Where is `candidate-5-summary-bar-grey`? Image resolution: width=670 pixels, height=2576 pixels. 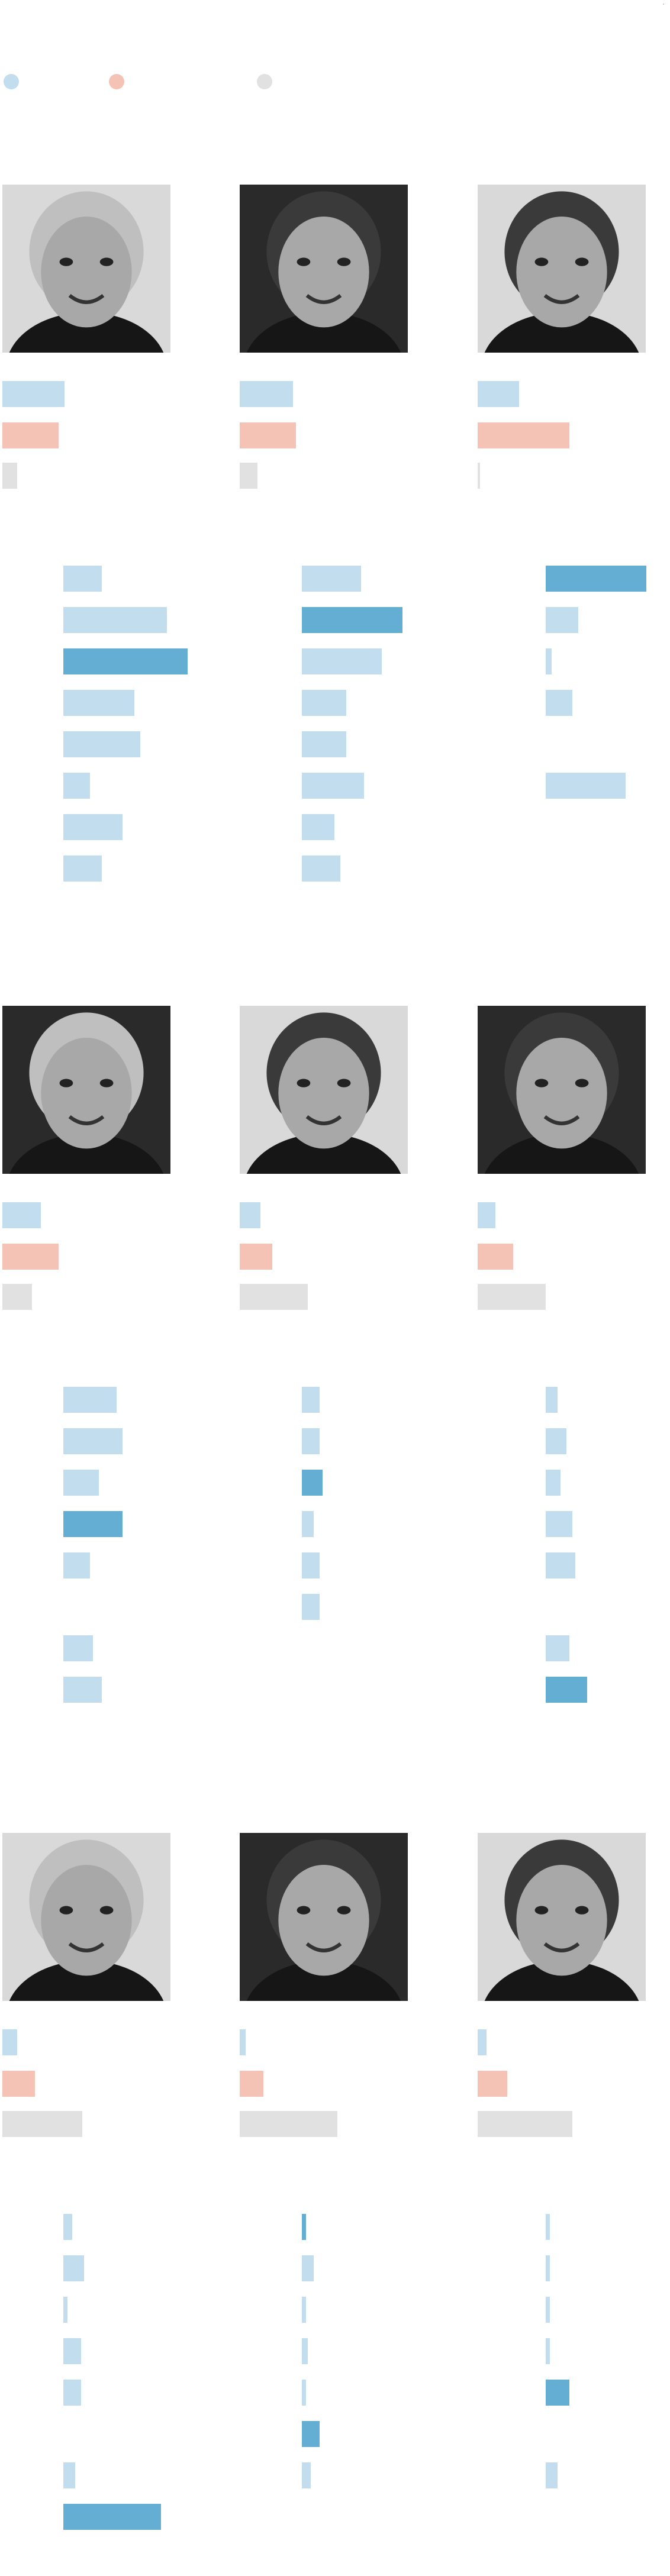 candidate-5-summary-bar-grey is located at coordinates (274, 1297).